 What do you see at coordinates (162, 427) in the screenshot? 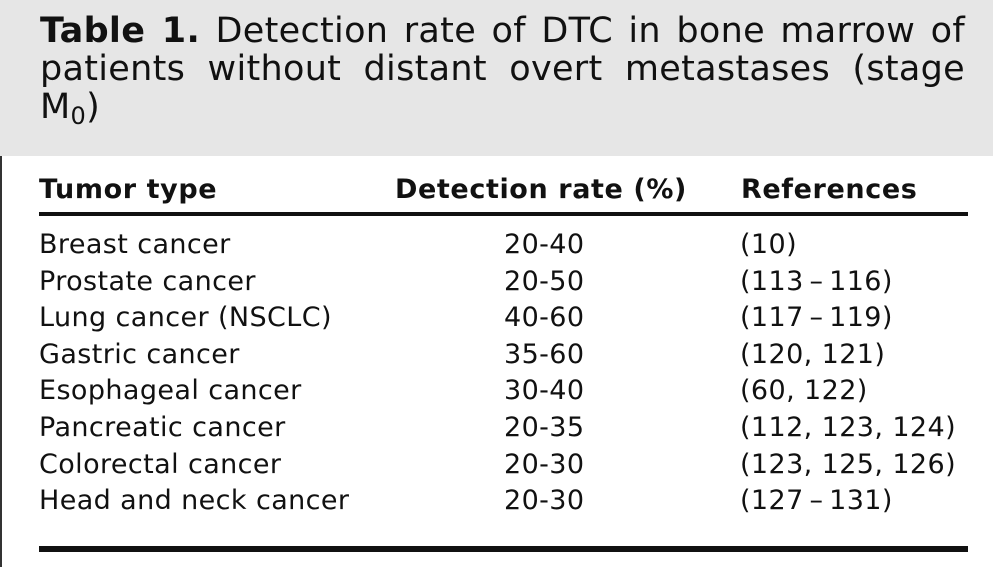
I see `cell-tumor-type: Pancreatic cancer` at bounding box center [162, 427].